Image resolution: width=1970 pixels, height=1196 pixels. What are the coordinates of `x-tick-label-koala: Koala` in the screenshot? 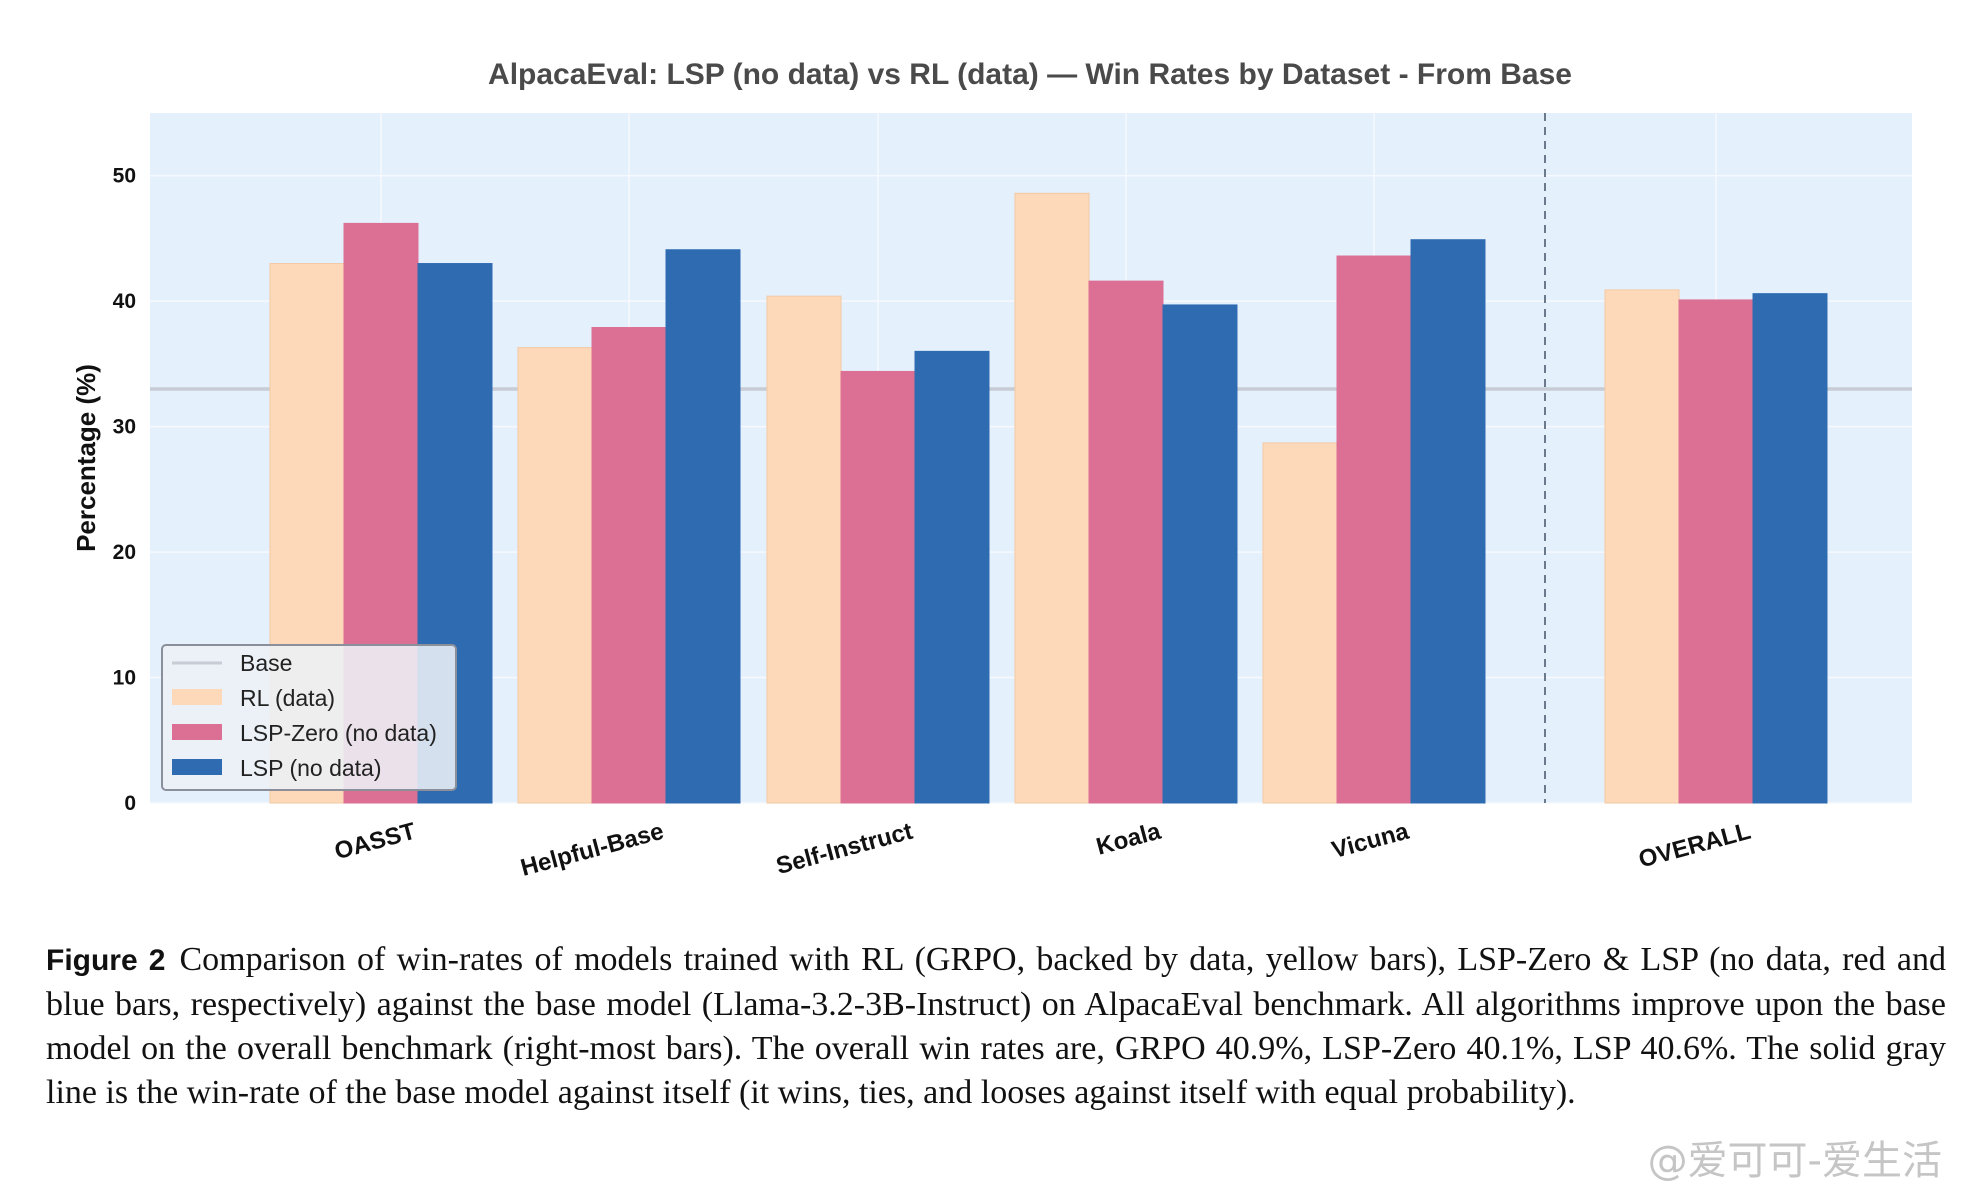 It's located at (1128, 839).